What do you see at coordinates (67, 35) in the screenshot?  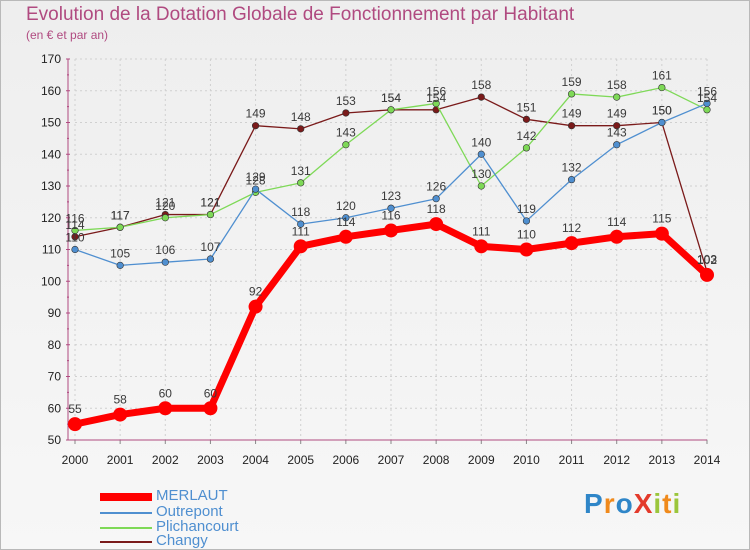 I see `chart-subtitle: (en € et par an)` at bounding box center [67, 35].